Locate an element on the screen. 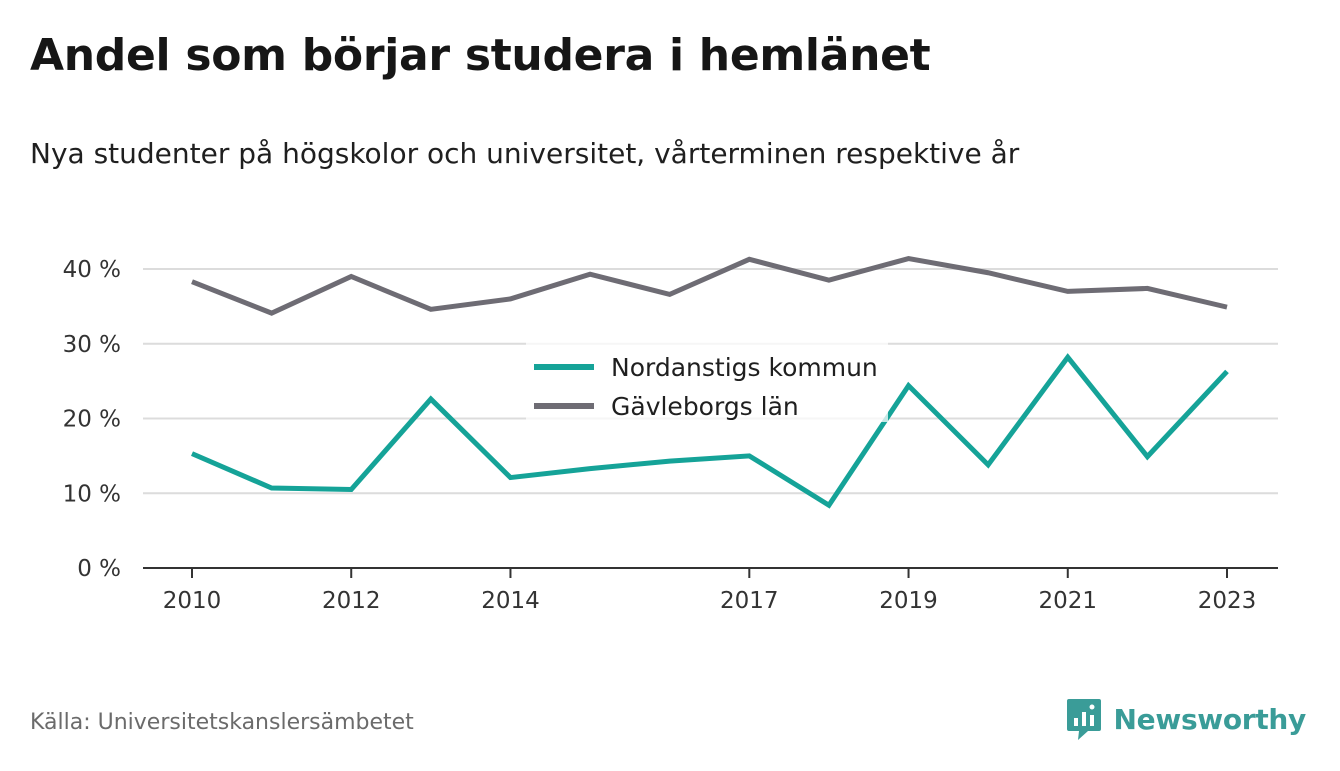 This screenshot has height=771, width=1340. legend-label: Gävleborgs län is located at coordinates (705, 406).